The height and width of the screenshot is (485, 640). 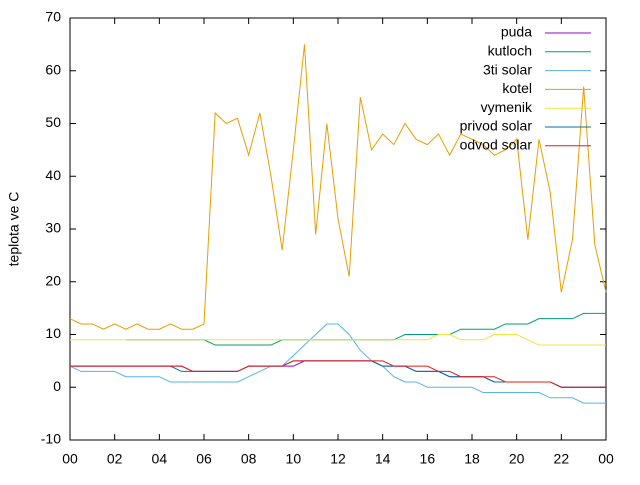 What do you see at coordinates (53, 69) in the screenshot?
I see `y-tick-label: 60` at bounding box center [53, 69].